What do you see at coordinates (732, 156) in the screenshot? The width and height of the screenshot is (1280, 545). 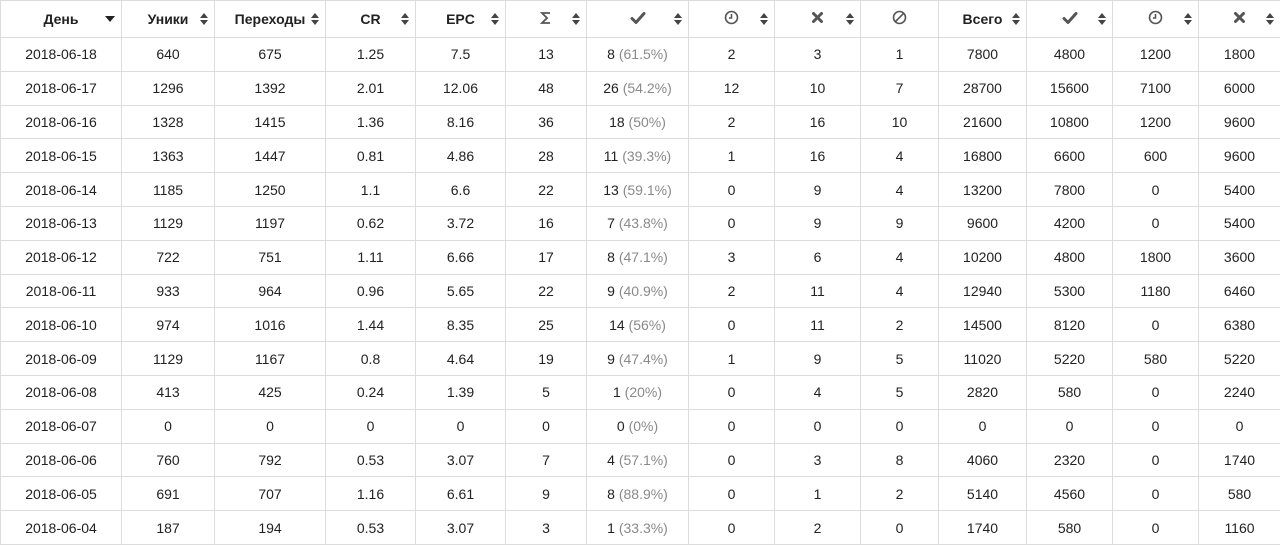 I see `cell-pending_leads: 1` at bounding box center [732, 156].